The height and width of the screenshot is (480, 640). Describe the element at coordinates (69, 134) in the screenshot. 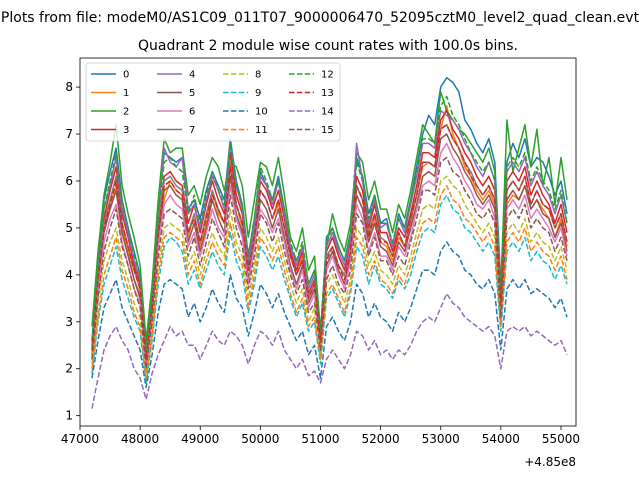

I see `y-tick-label: 7` at that location.